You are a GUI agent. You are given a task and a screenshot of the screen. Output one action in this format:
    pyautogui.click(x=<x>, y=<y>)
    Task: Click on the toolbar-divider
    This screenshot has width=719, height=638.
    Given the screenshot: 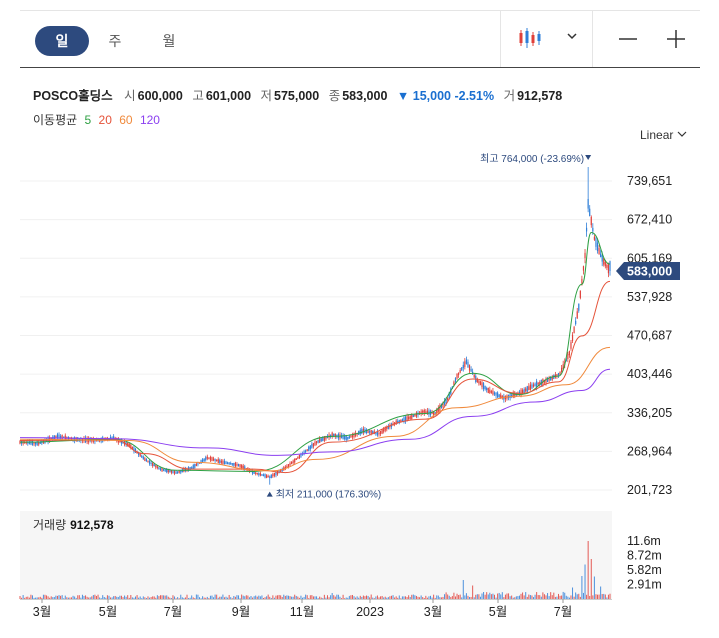 What is the action you would take?
    pyautogui.click(x=592, y=39)
    